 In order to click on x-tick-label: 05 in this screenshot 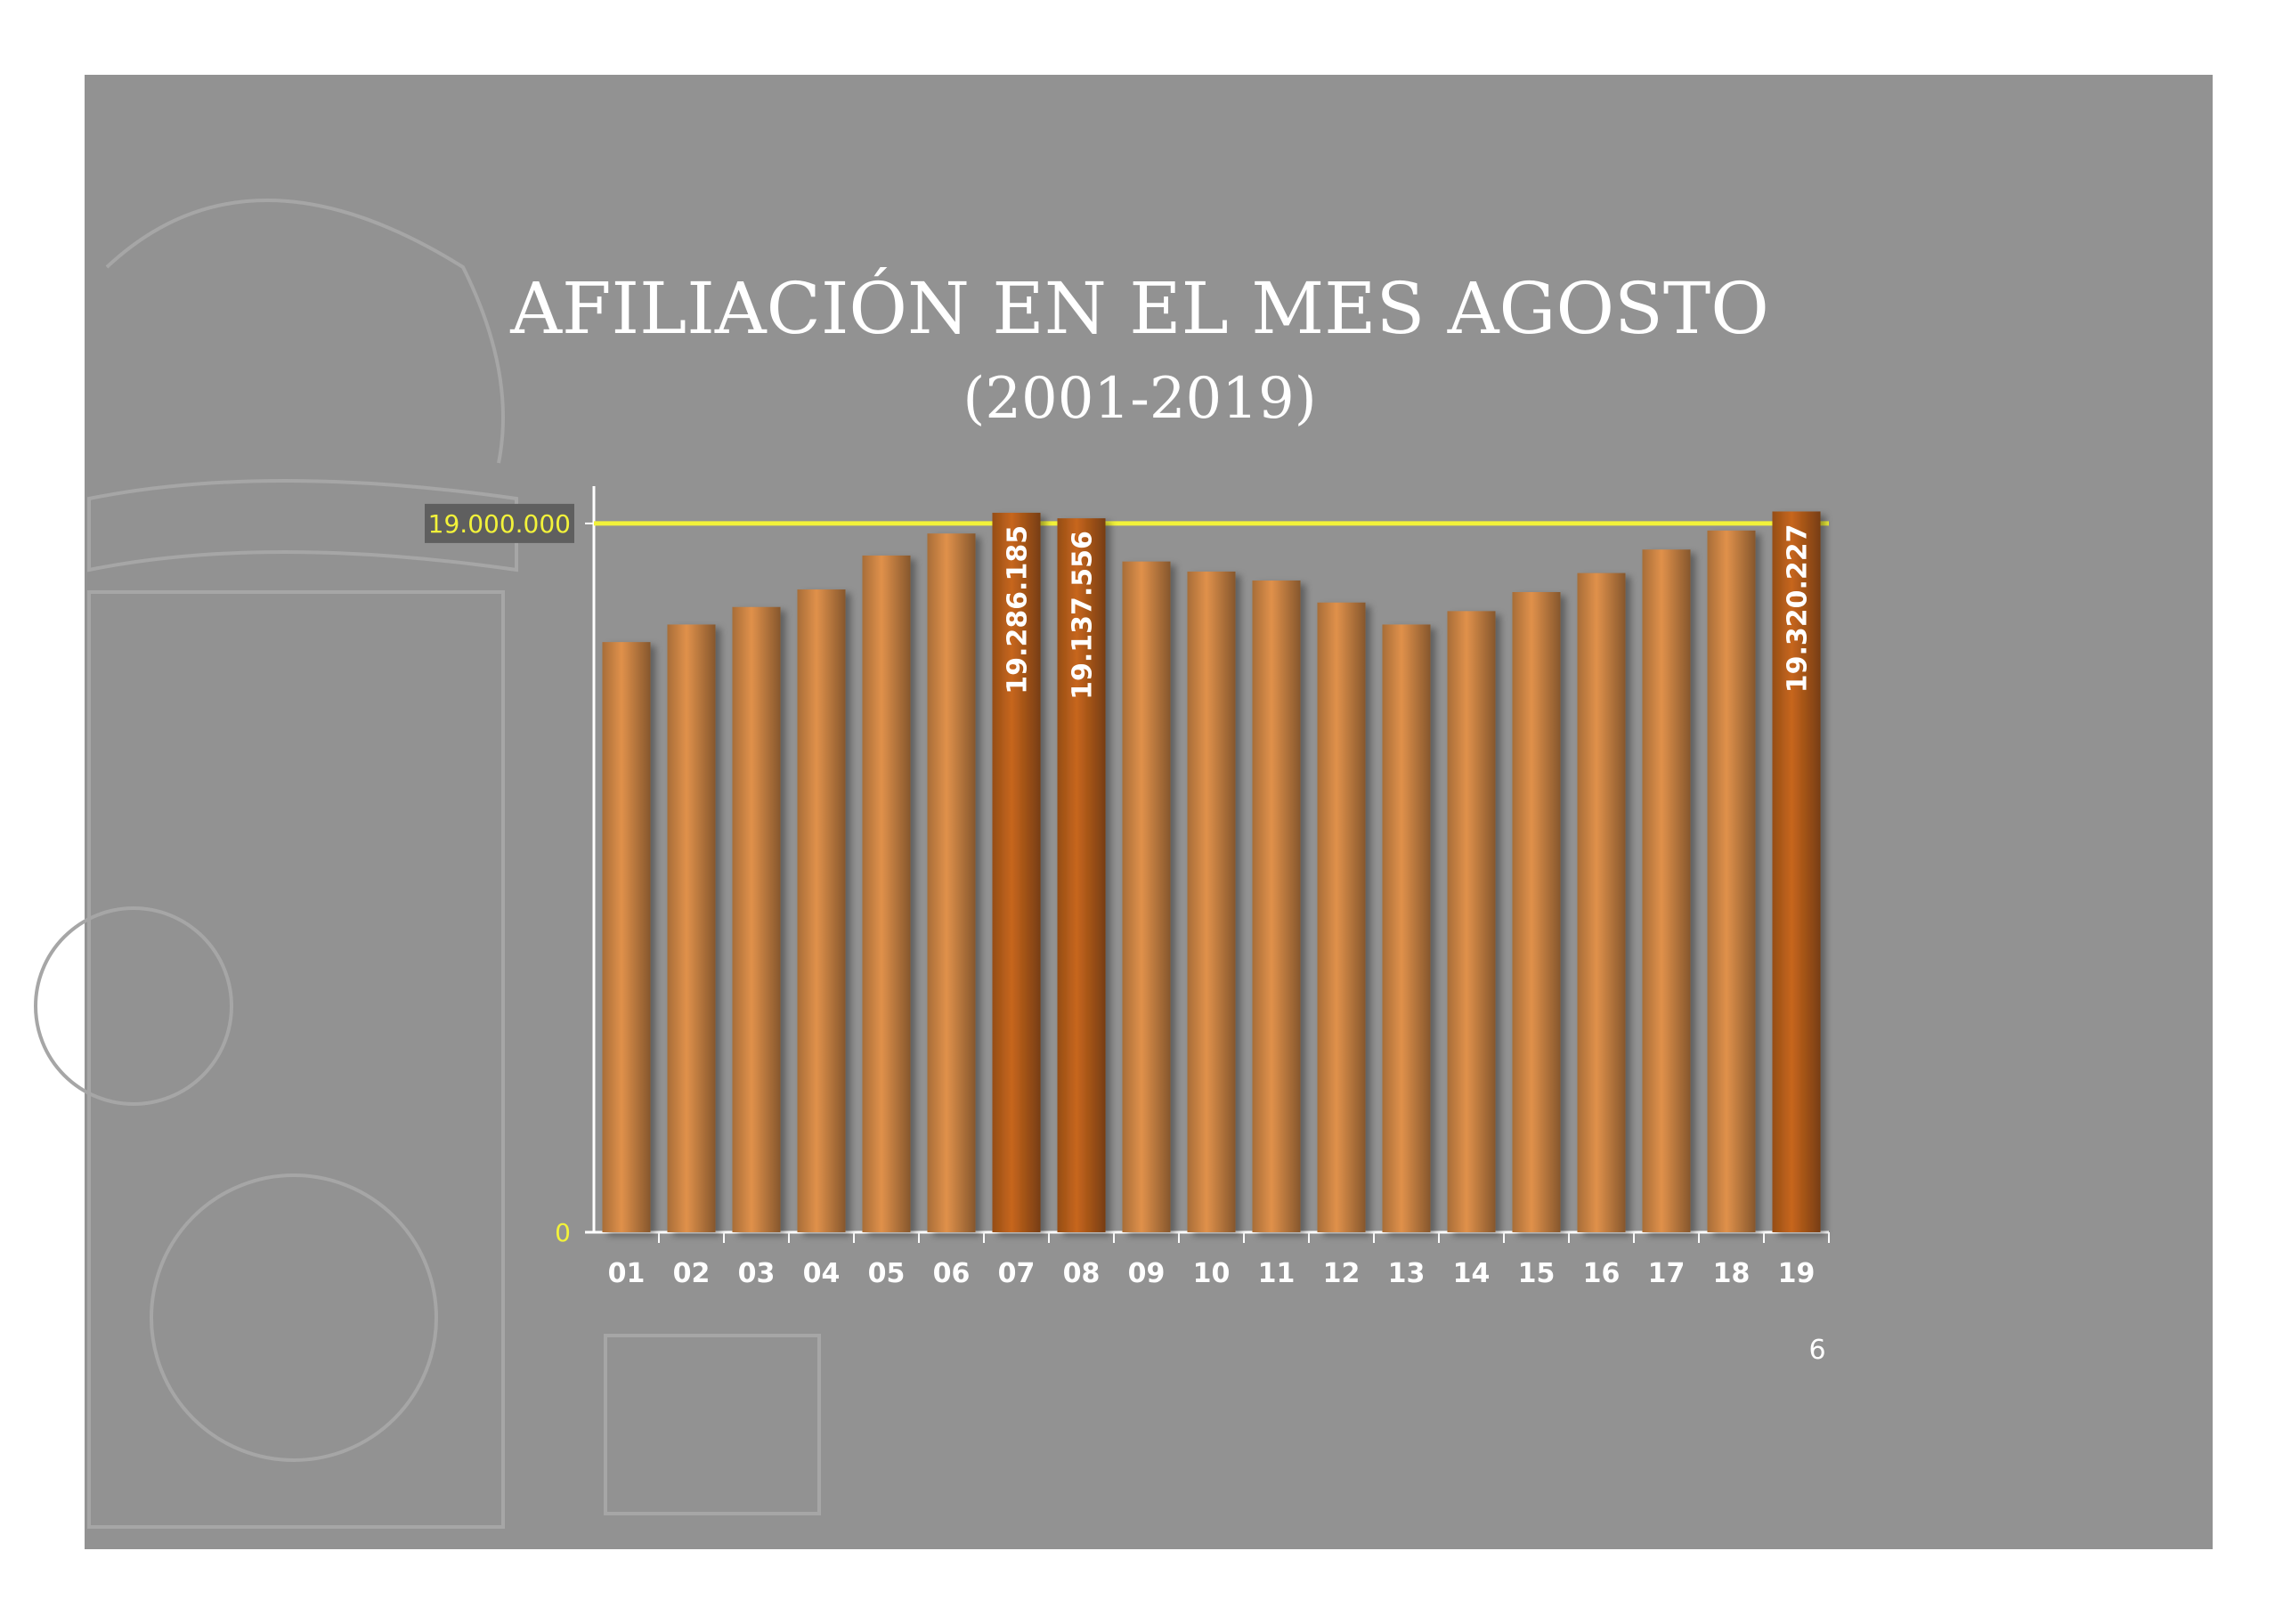, I will do `click(887, 1273)`.